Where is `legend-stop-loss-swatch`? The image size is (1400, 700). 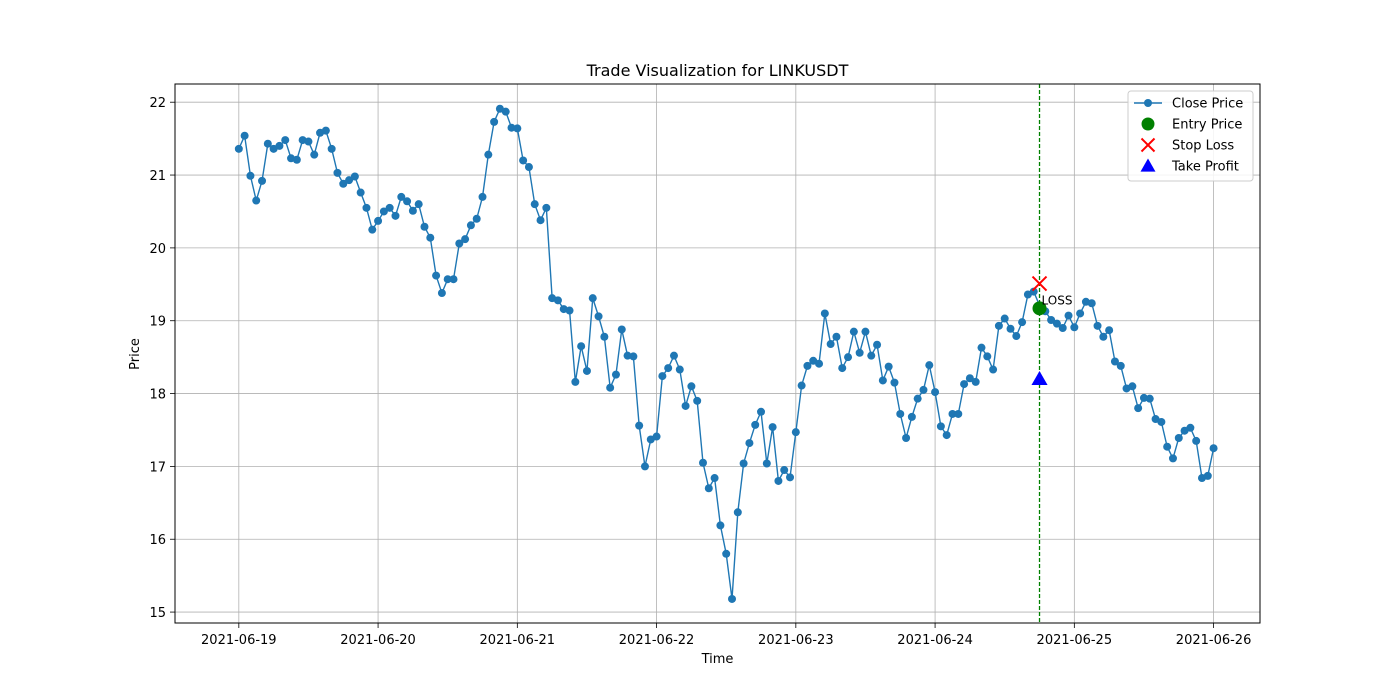 legend-stop-loss-swatch is located at coordinates (1148, 145).